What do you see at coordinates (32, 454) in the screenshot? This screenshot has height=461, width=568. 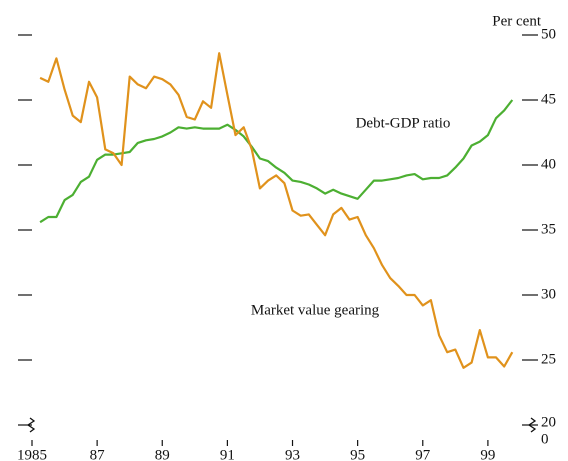 I see `x-tick-label: 1985` at bounding box center [32, 454].